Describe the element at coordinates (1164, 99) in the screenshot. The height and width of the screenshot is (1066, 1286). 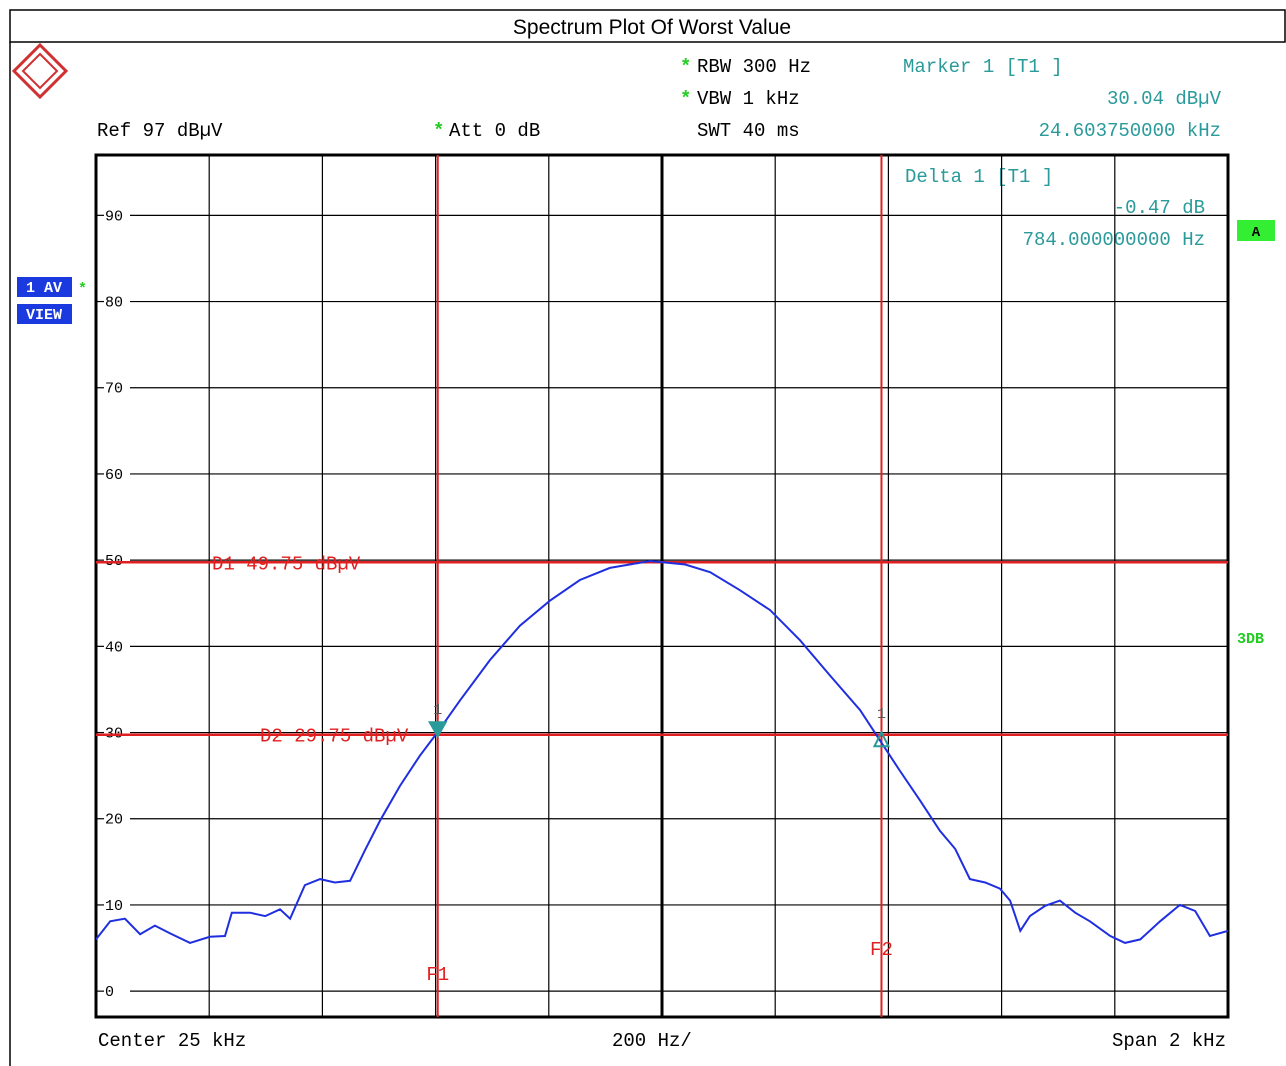
I see `marker-level: 30.04 dBµV` at that location.